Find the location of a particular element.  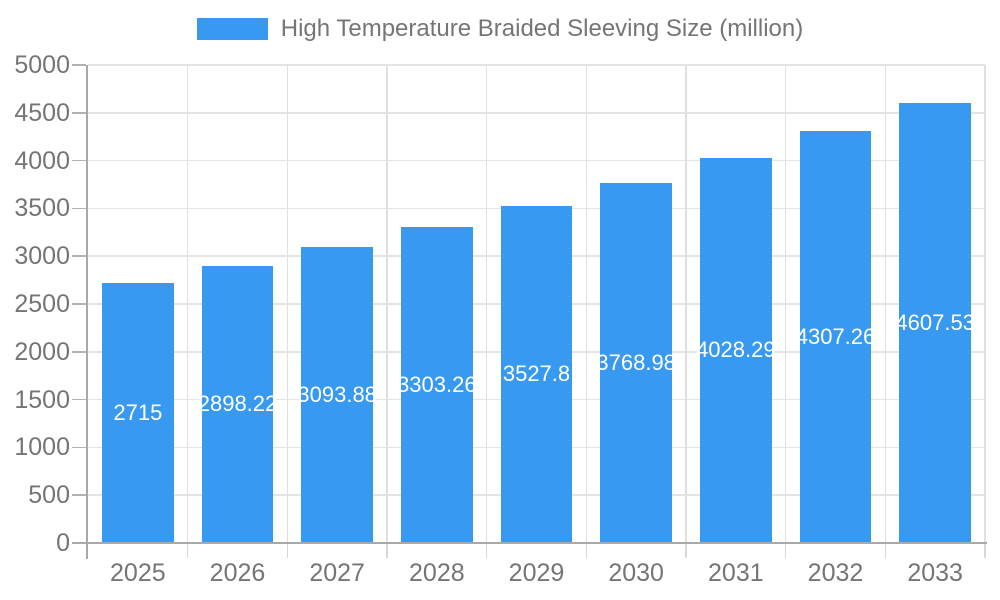

x-axis-line is located at coordinates (529, 543).